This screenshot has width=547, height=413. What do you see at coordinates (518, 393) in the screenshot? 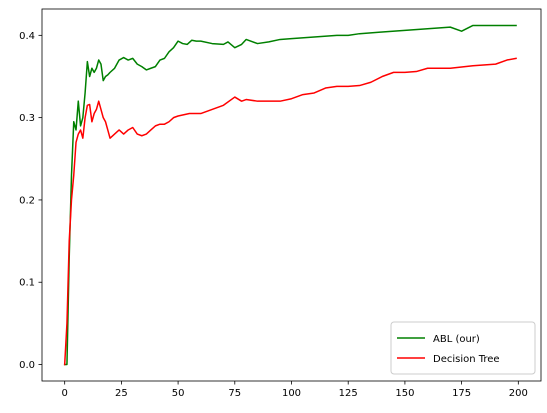
I see `x-tick-label: 200` at bounding box center [518, 393].